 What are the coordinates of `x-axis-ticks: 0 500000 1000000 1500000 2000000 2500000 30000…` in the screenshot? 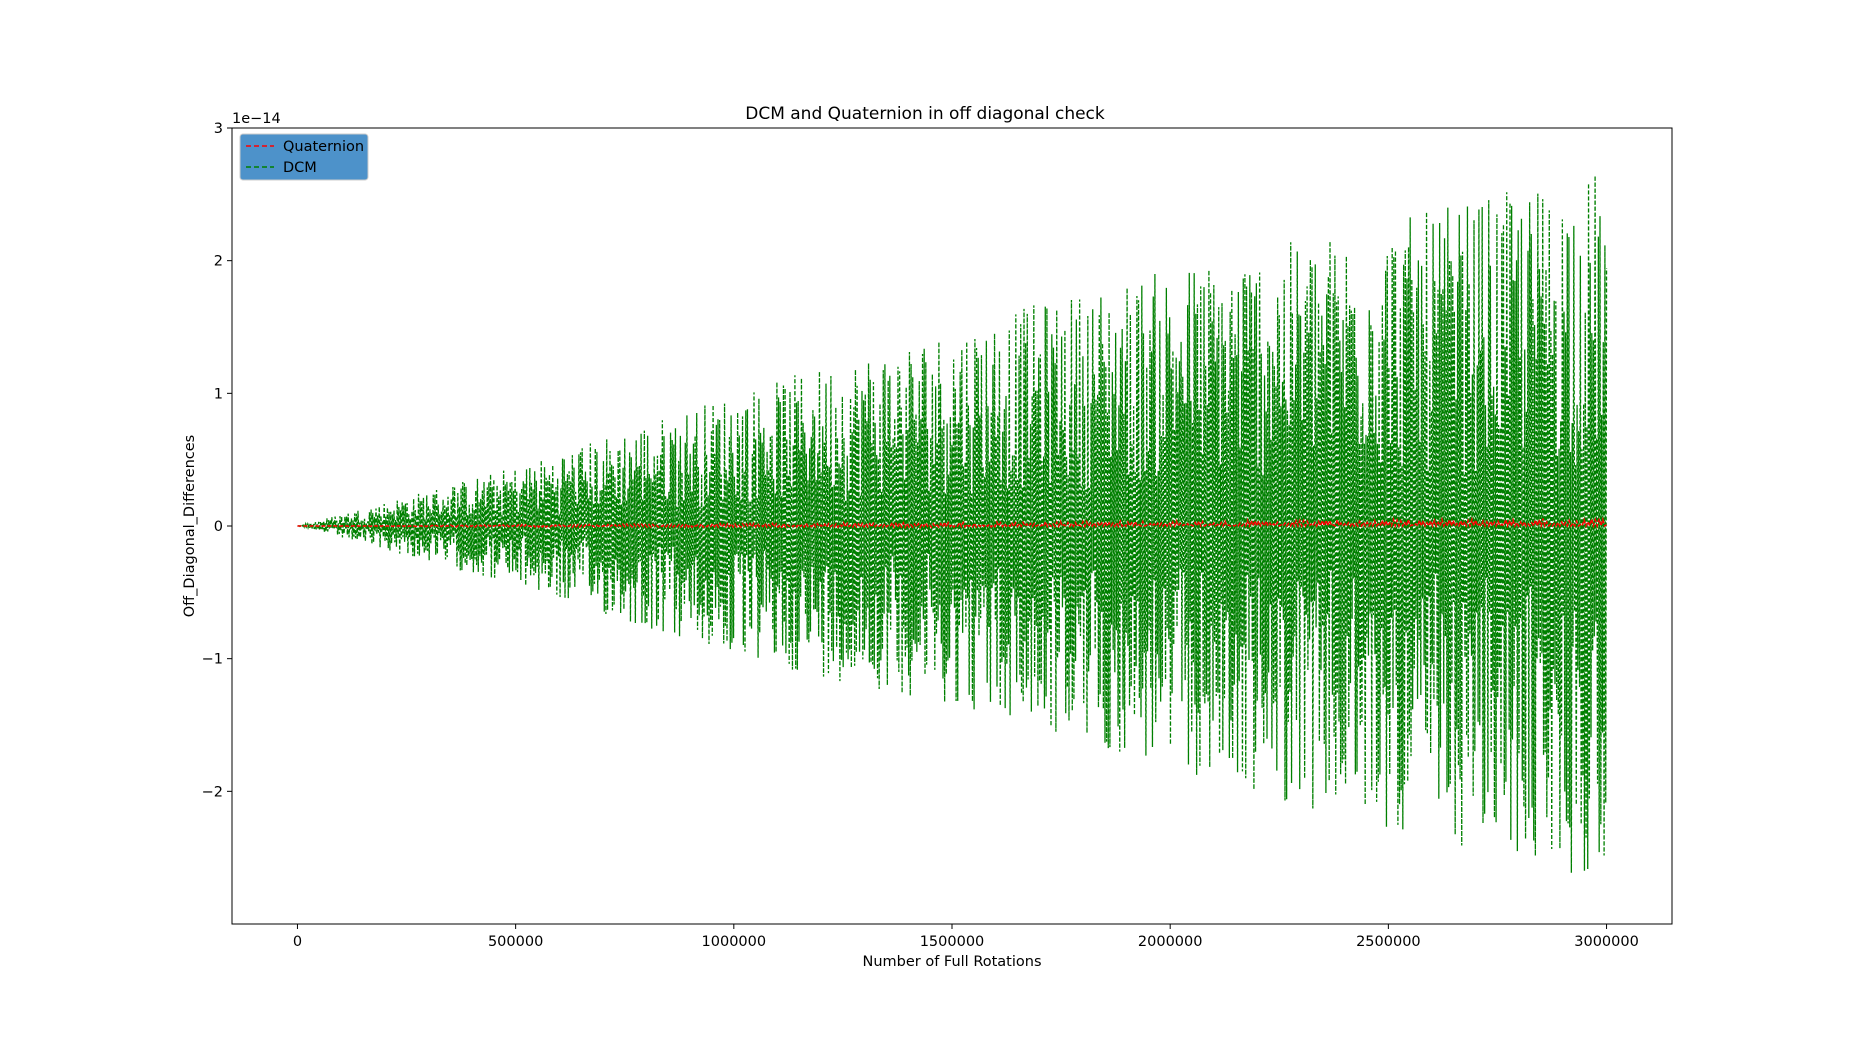 It's located at (966, 937).